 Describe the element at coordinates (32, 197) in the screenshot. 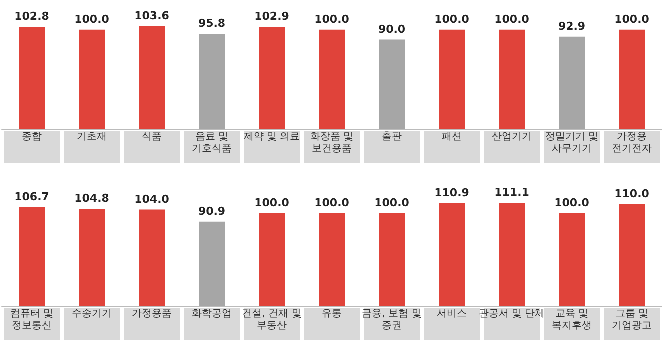

I see `data-label: 106.7` at that location.